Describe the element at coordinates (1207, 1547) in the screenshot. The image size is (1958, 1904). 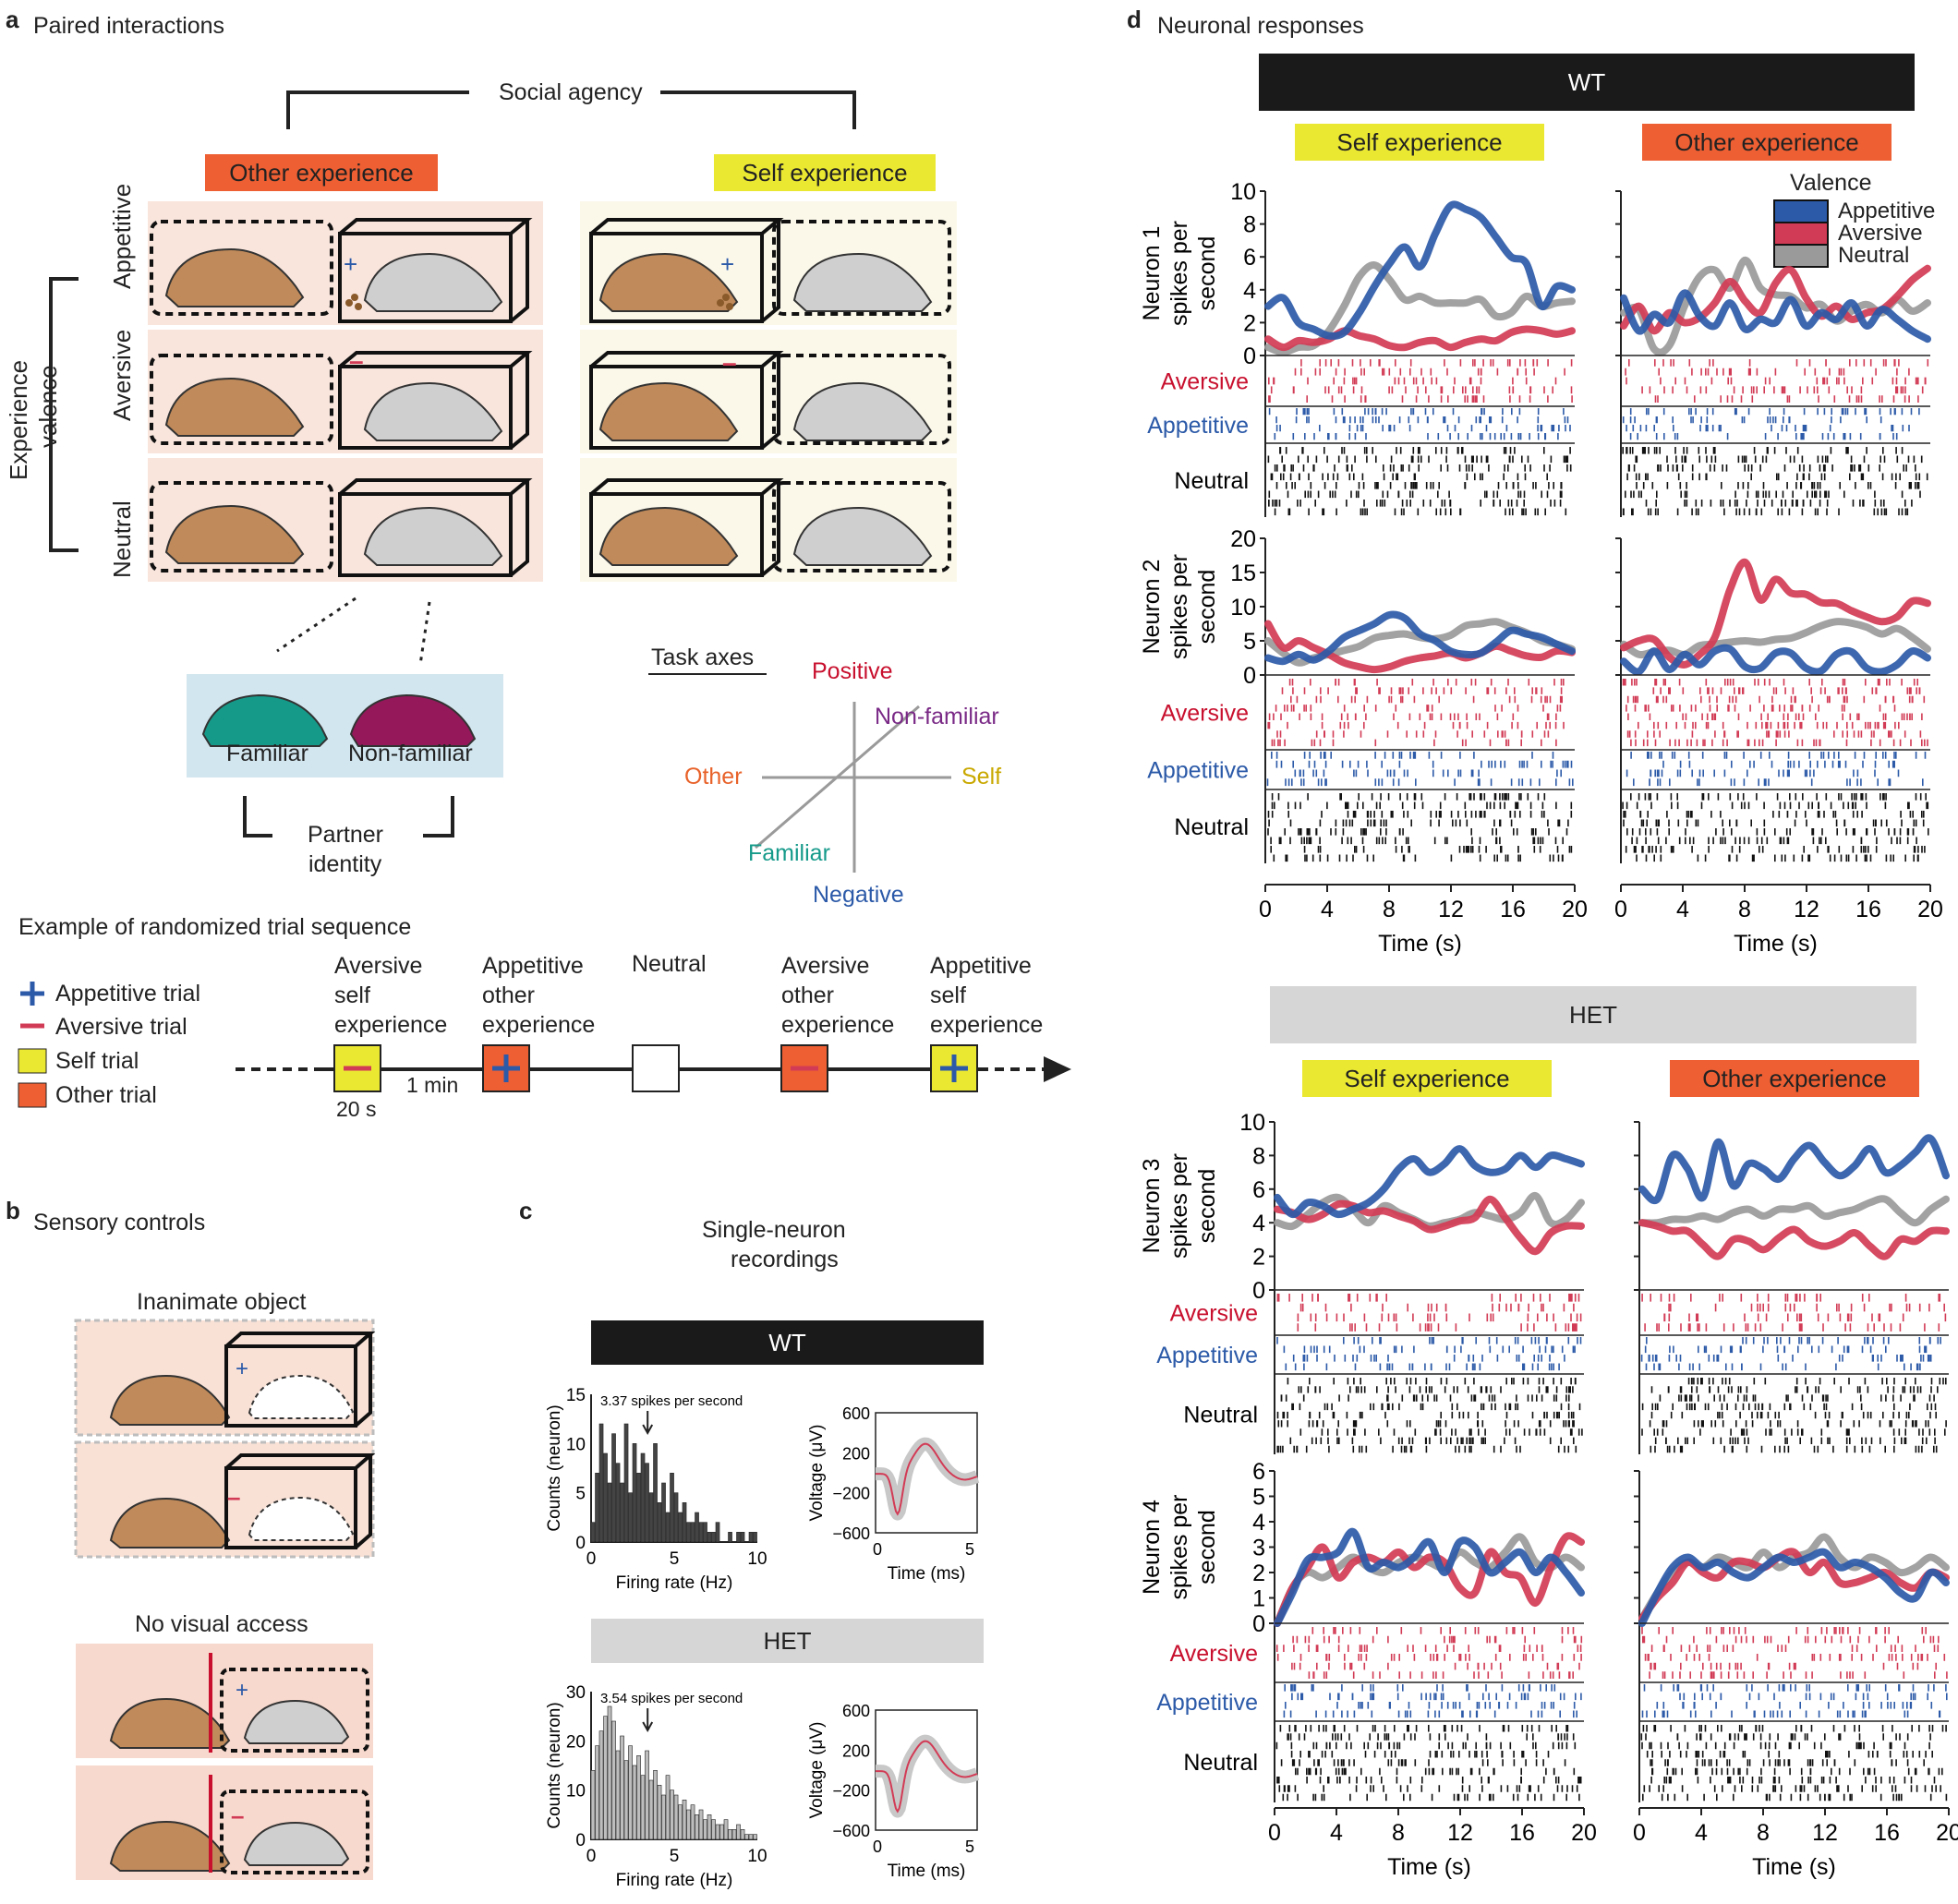
I see `neuron-ylabel: second` at that location.